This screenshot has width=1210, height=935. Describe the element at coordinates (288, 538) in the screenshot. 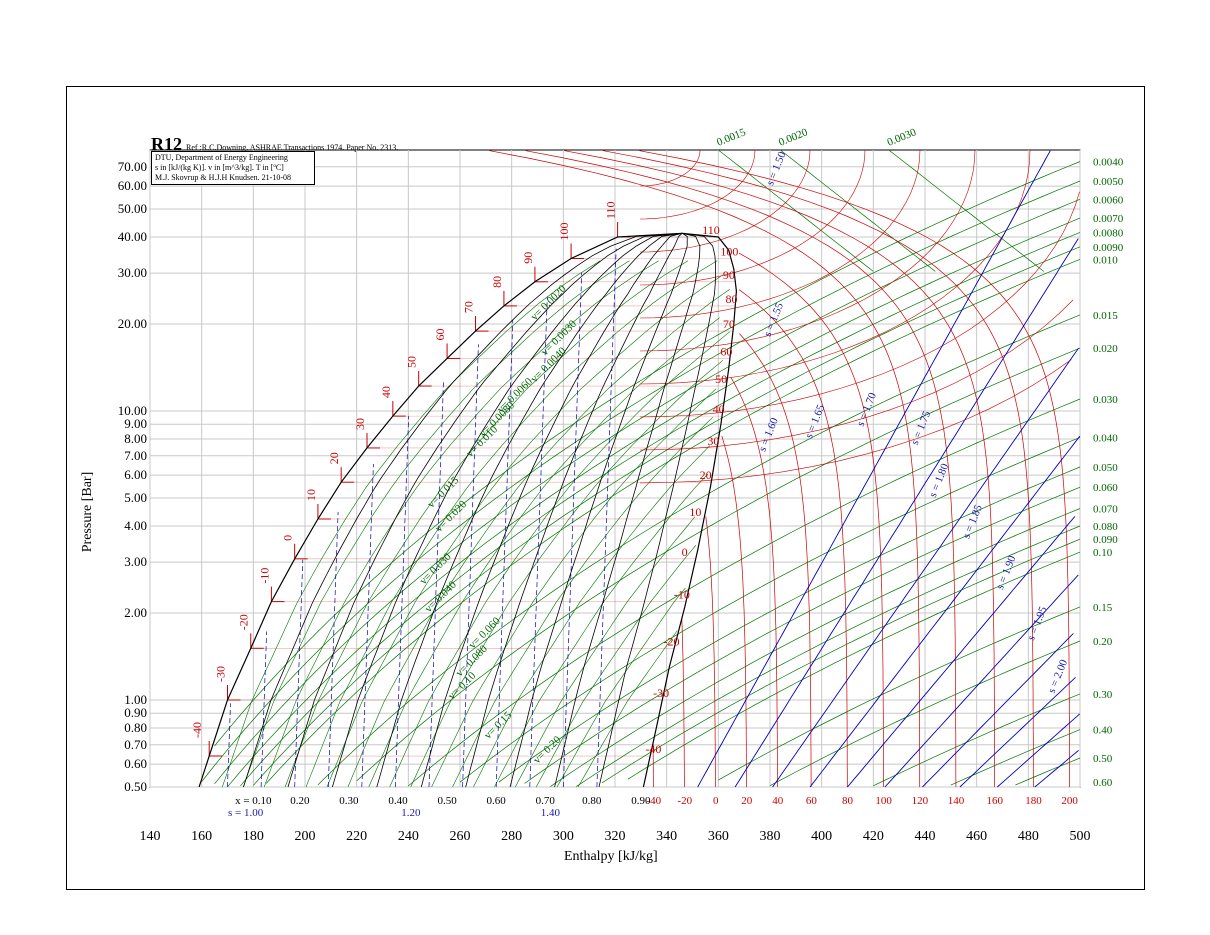

I see `temp-liquid-label: 0` at that location.